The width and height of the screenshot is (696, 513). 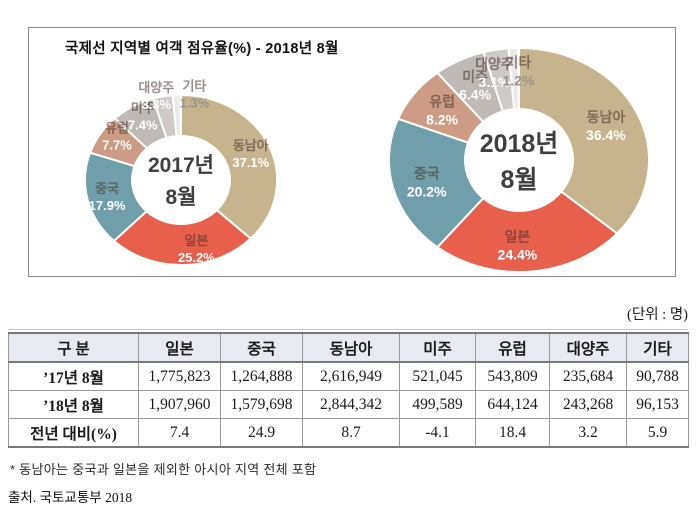 I want to click on data-cell: 1,264,888, so click(x=261, y=376).